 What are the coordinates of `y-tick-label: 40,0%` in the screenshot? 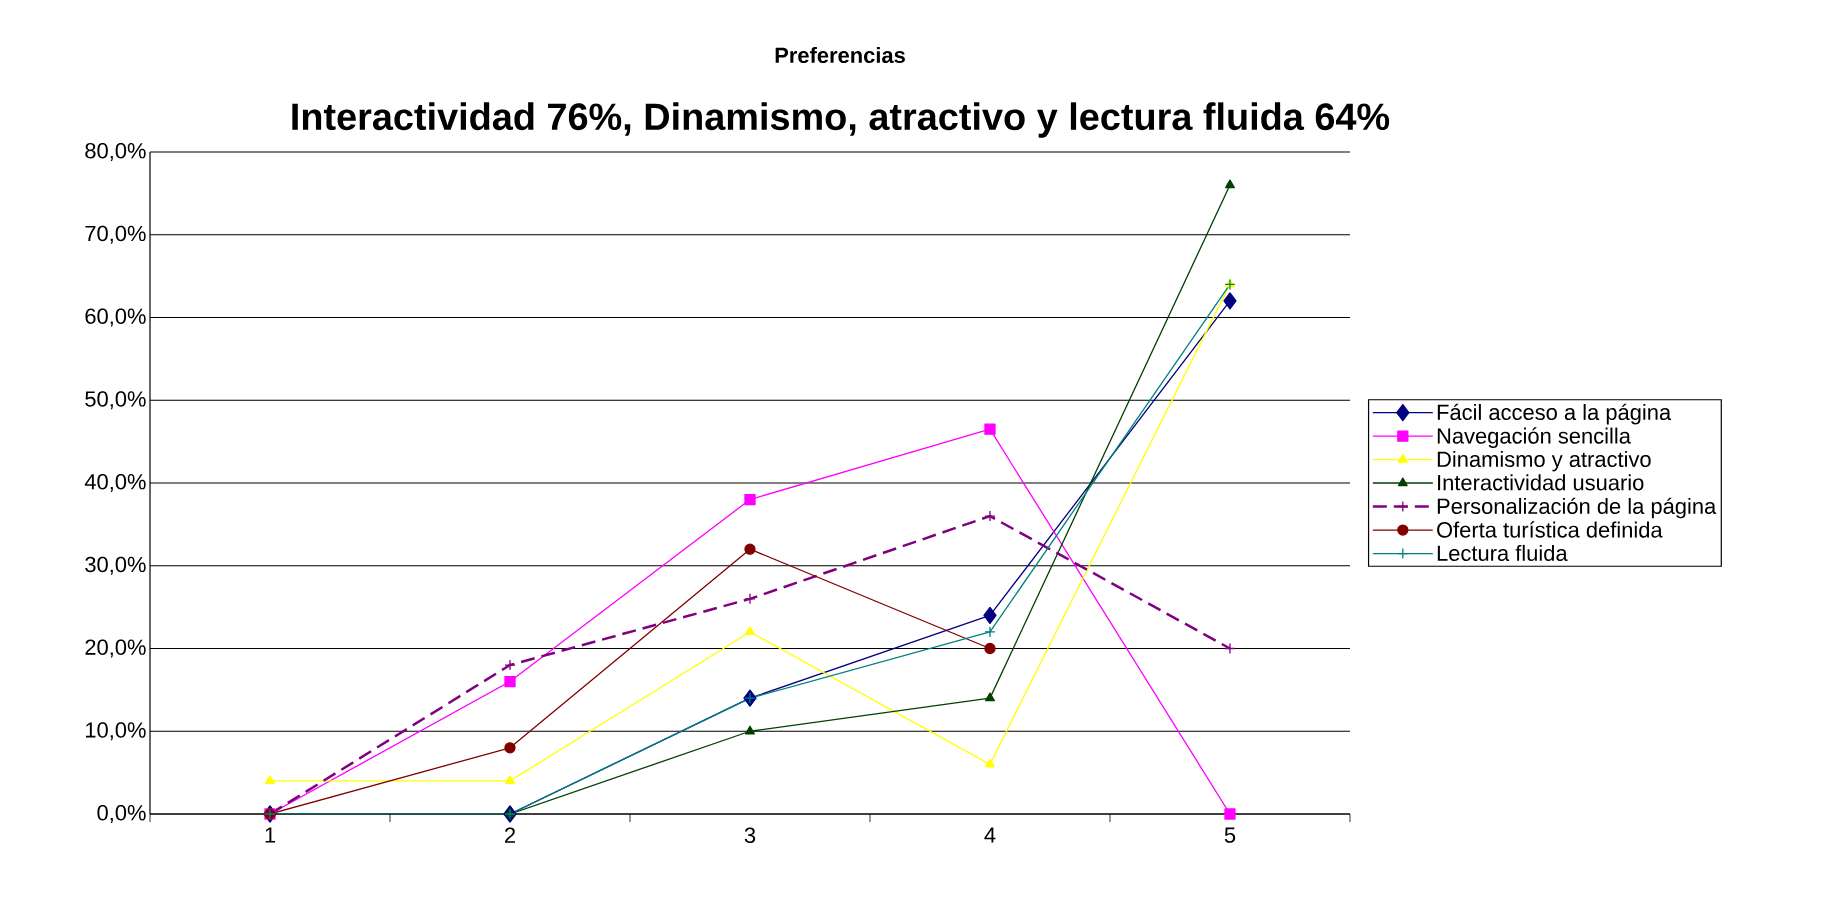 It's located at (115, 483).